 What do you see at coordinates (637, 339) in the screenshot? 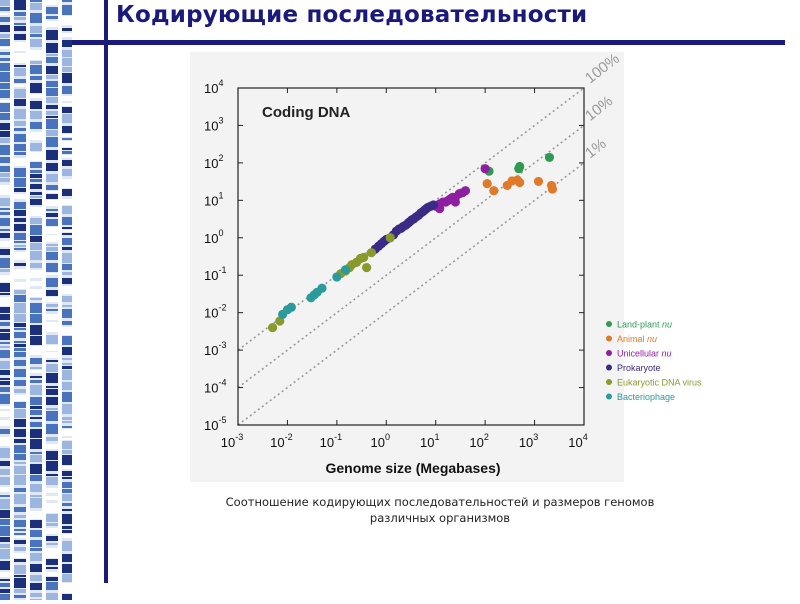
I see `legend-label: Animal nu` at bounding box center [637, 339].